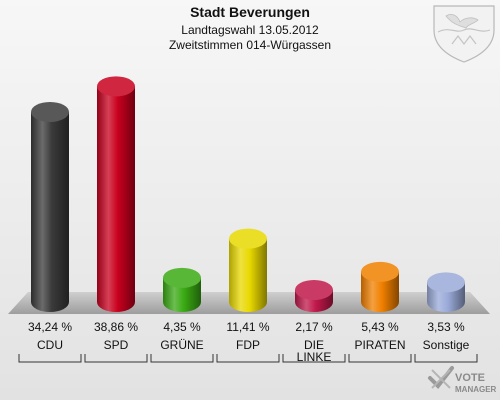 The width and height of the screenshot is (500, 400). I want to click on value-label-cdu: 34,24 %, so click(50, 327).